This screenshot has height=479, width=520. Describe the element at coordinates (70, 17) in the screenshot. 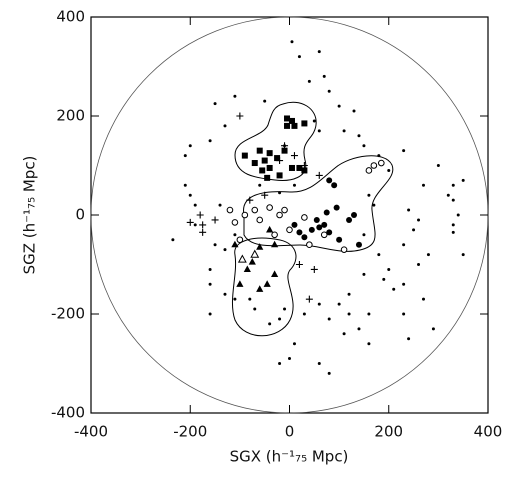

I see `y-tick-label: 400` at that location.